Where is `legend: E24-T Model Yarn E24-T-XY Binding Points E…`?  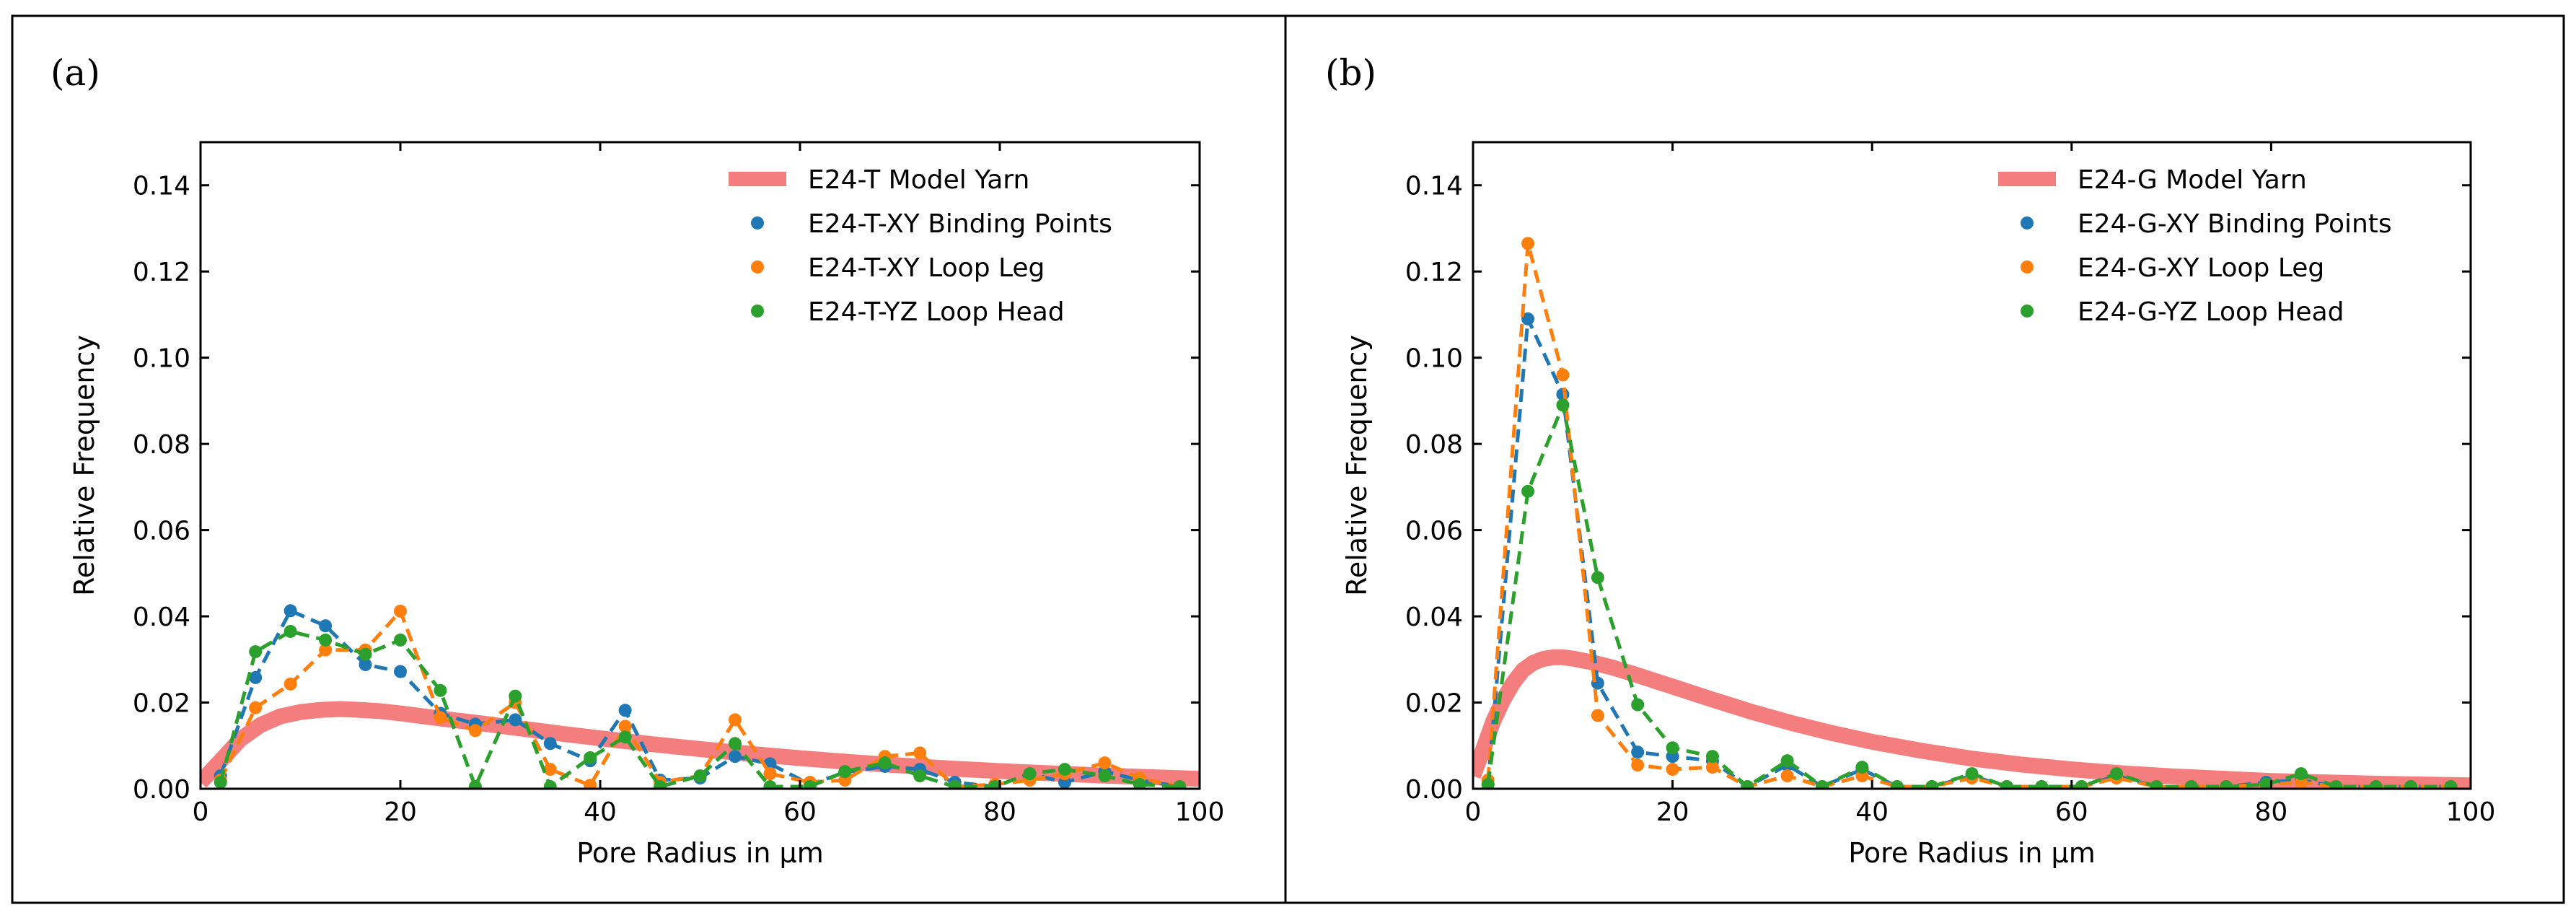
legend: E24-T Model Yarn E24-T-XY Binding Points E… is located at coordinates (920, 246).